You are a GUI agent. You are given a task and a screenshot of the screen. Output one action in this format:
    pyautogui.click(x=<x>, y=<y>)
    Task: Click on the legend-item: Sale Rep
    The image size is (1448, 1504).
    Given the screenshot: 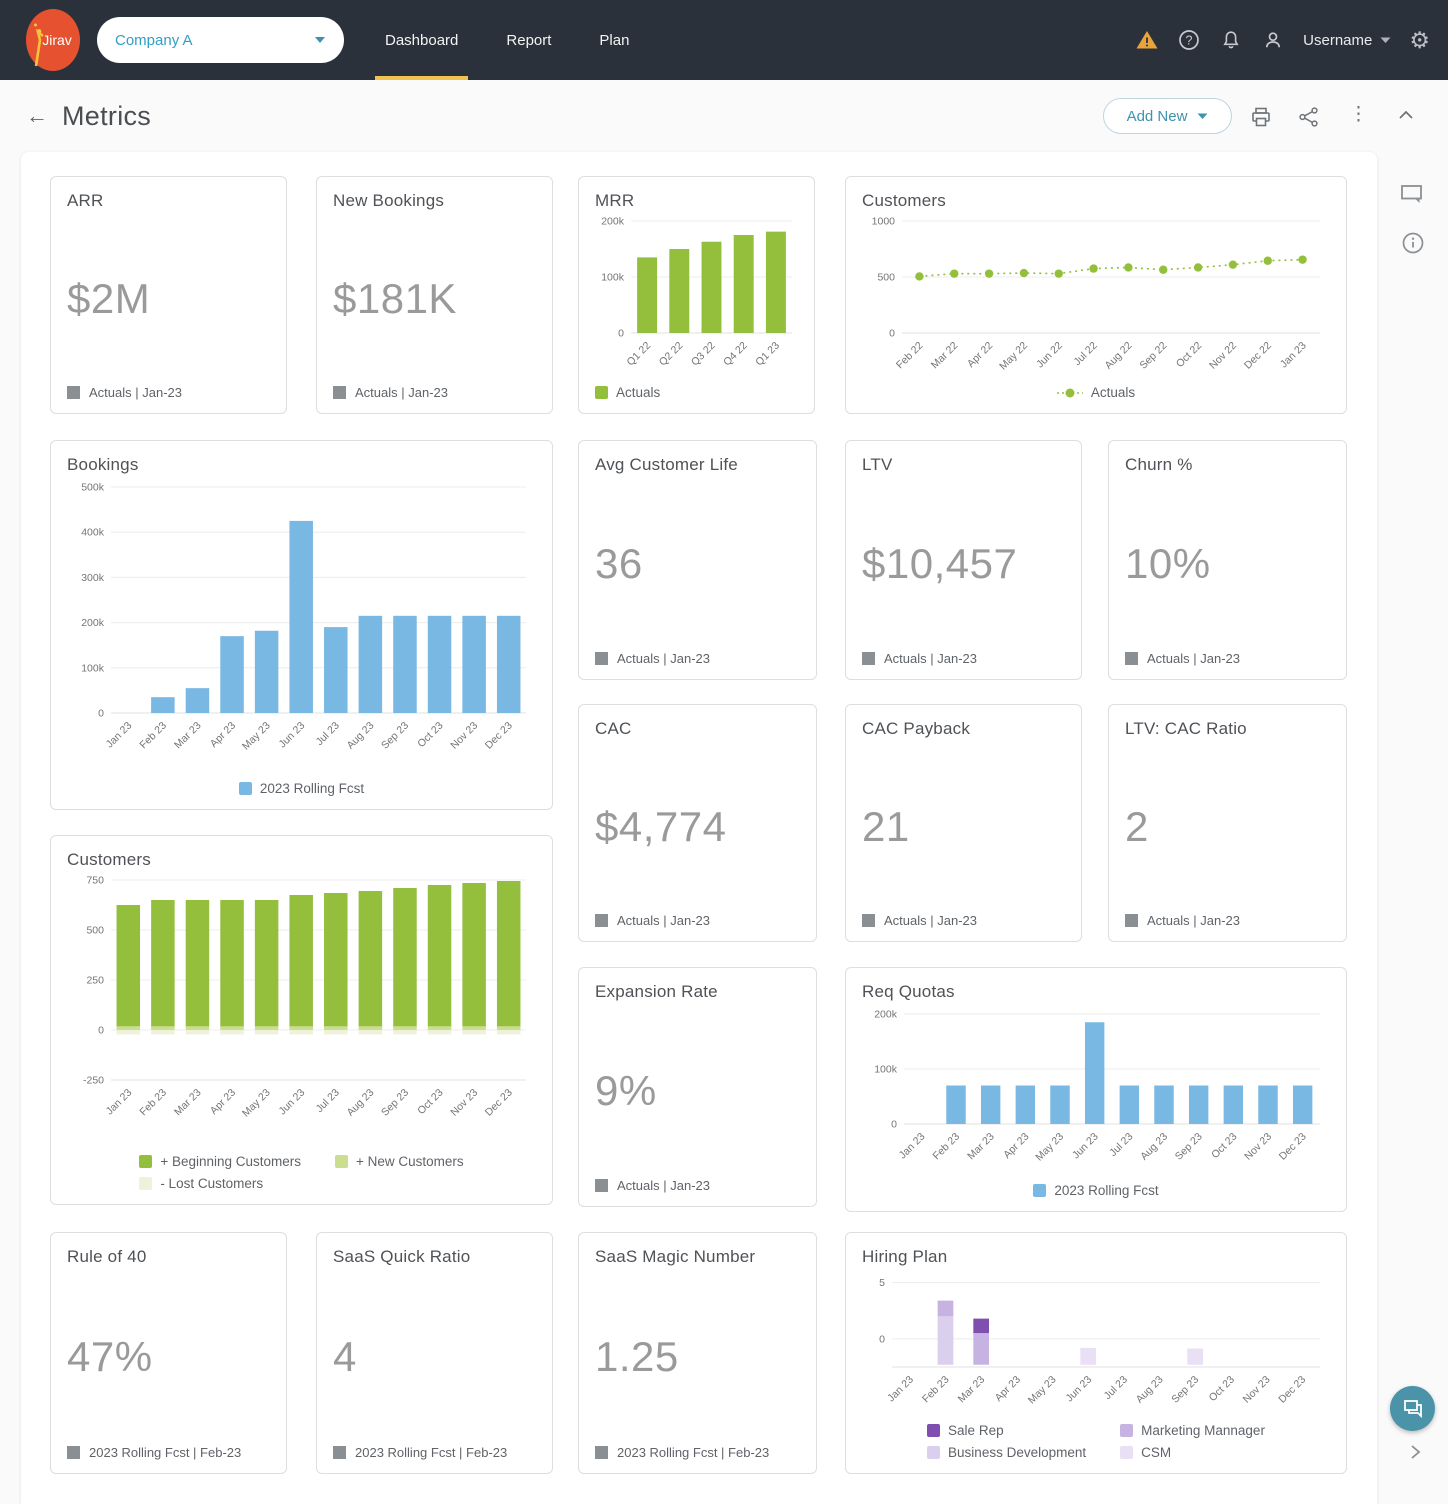 What is the action you would take?
    pyautogui.click(x=1006, y=1430)
    